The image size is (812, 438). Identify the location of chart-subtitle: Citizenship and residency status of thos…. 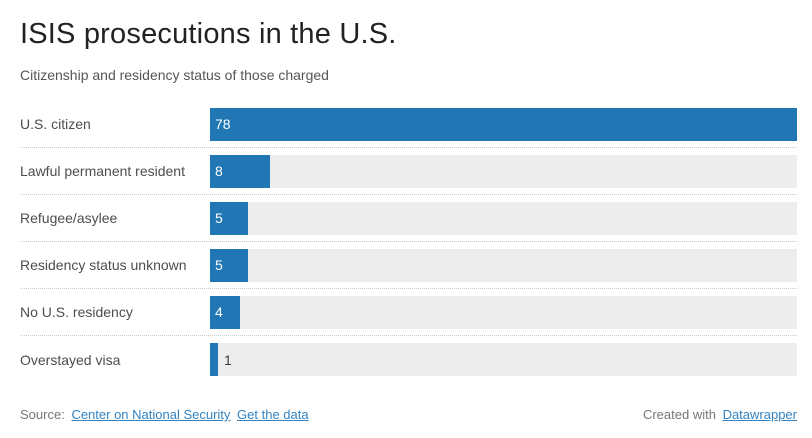
(174, 75).